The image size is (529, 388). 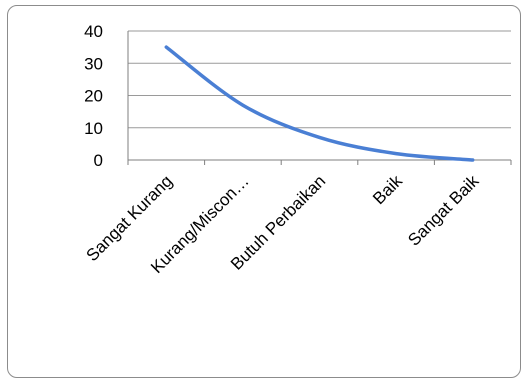 What do you see at coordinates (93, 31) in the screenshot?
I see `y-tick-label: 40` at bounding box center [93, 31].